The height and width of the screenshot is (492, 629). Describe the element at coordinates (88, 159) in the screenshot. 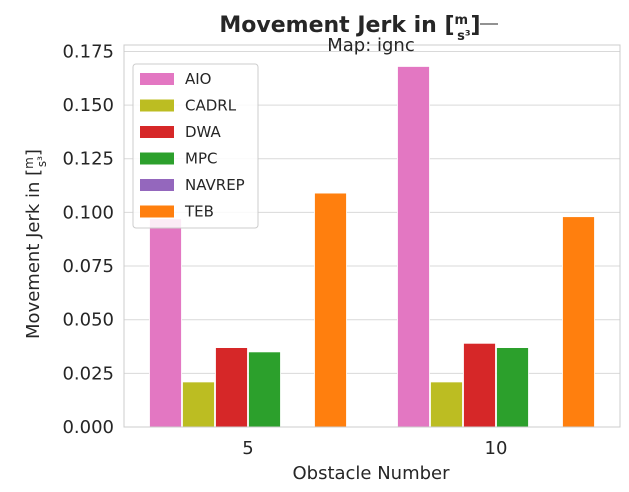

I see `y-tick-label: 0.125` at that location.